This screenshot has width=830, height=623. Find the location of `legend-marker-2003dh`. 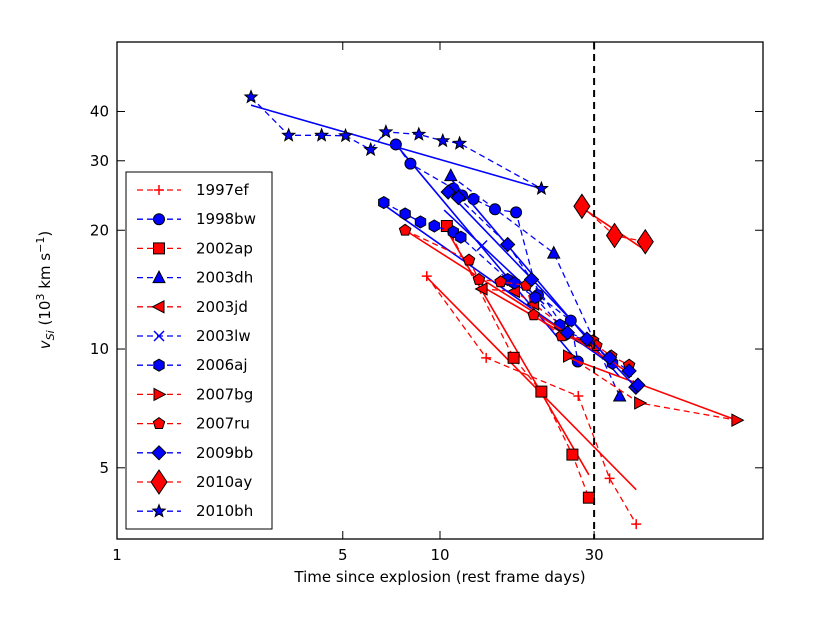

legend-marker-2003dh is located at coordinates (159, 277).